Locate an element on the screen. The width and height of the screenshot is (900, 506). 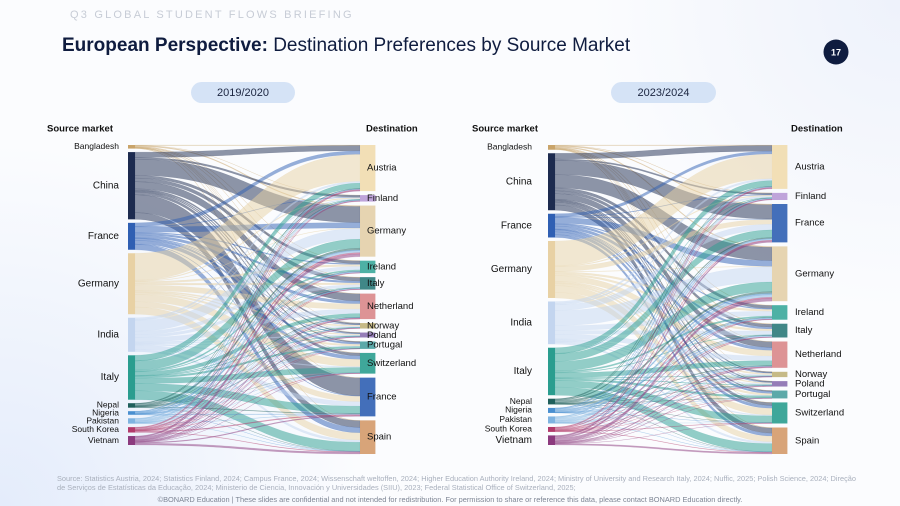
destination-label: Austria is located at coordinates (810, 166).